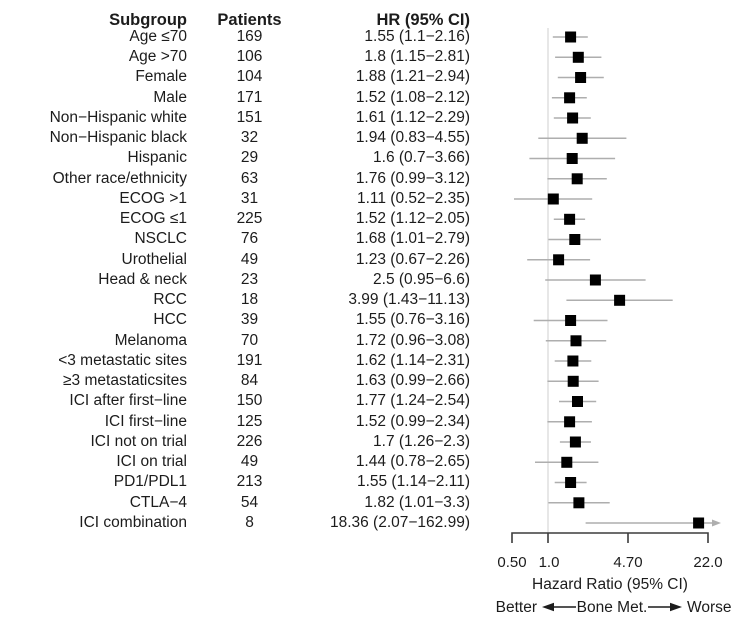 The height and width of the screenshot is (639, 752). I want to click on subgroup-cell: ICI first−line, so click(145, 421).